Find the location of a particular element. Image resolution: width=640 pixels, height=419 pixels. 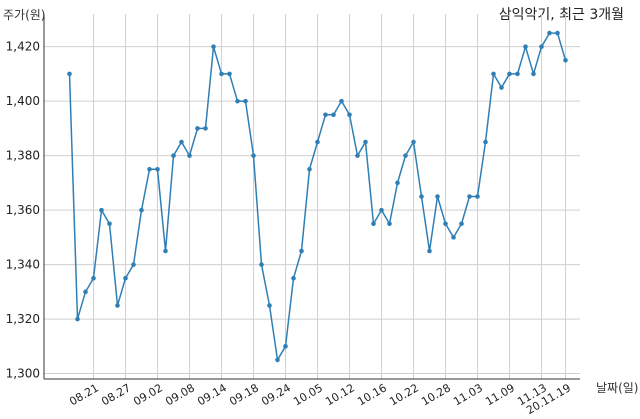

x-tick-label: 09.18 is located at coordinates (244, 394).